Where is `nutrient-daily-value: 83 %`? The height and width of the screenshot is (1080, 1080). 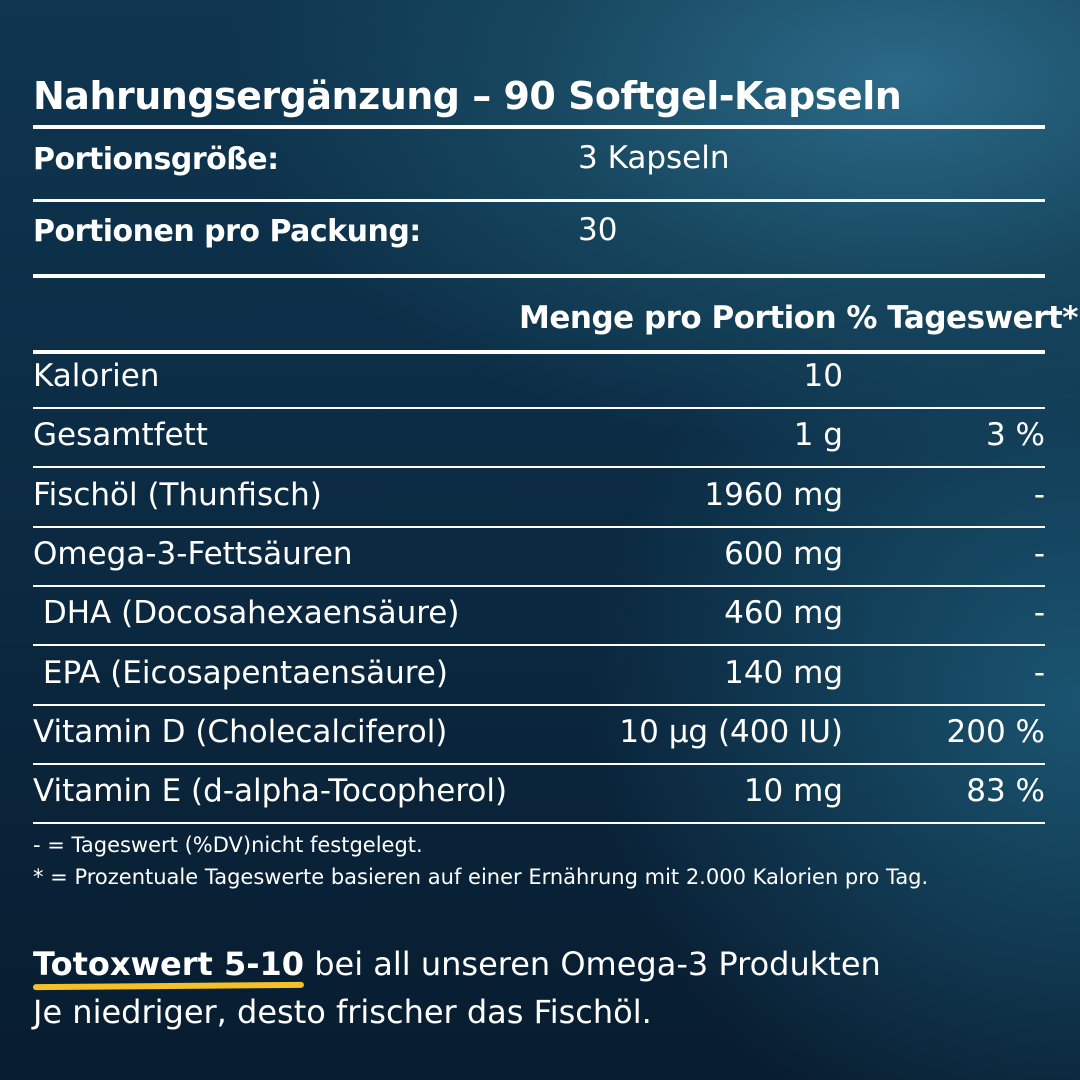 nutrient-daily-value: 83 % is located at coordinates (1005, 791).